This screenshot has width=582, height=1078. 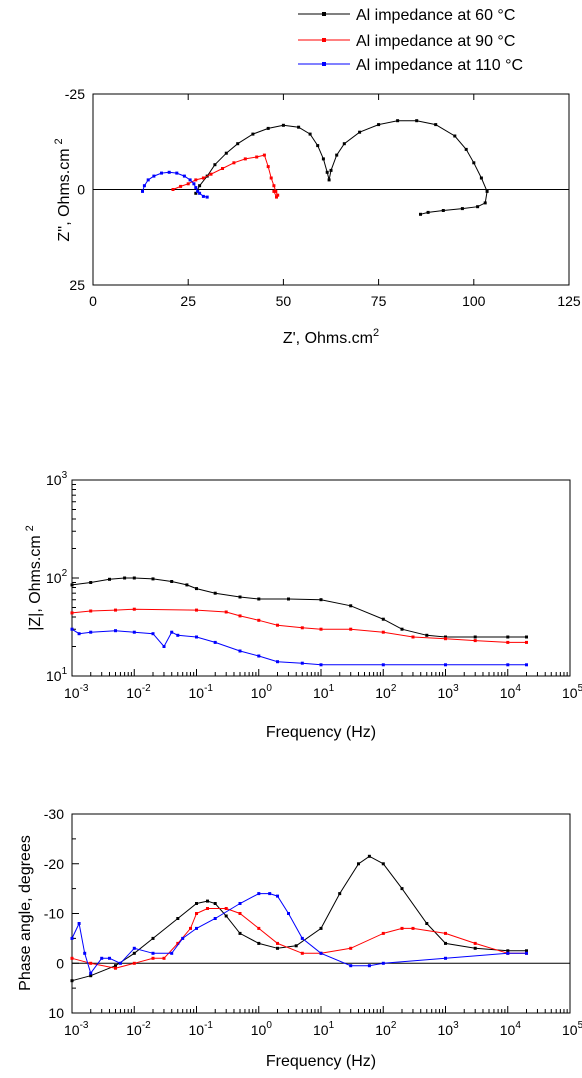 I want to click on x-tick-label: 125, so click(x=569, y=301).